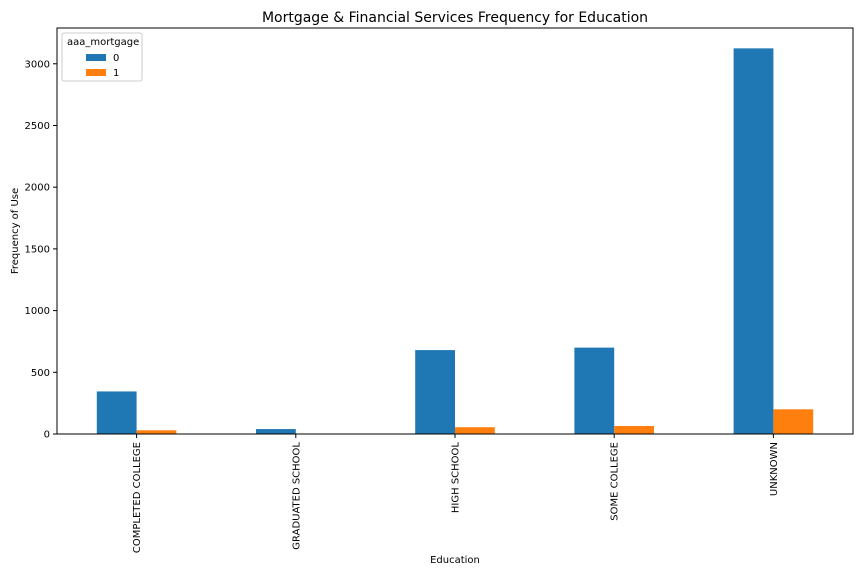 Image resolution: width=864 pixels, height=580 pixels. Describe the element at coordinates (296, 496) in the screenshot. I see `x-tick-label-1: GRADUATED SCHOOL` at that location.